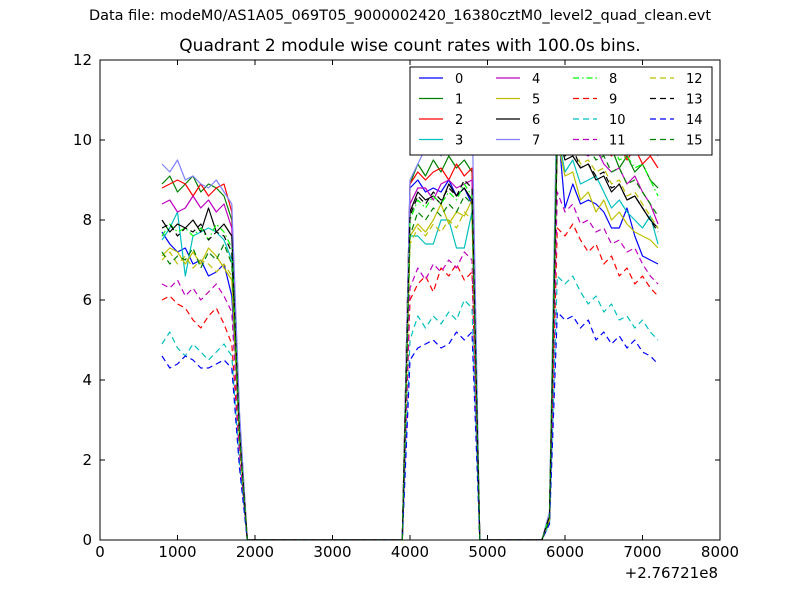 The height and width of the screenshot is (600, 800). Describe the element at coordinates (487, 552) in the screenshot. I see `x-tick-label: 5000` at that location.